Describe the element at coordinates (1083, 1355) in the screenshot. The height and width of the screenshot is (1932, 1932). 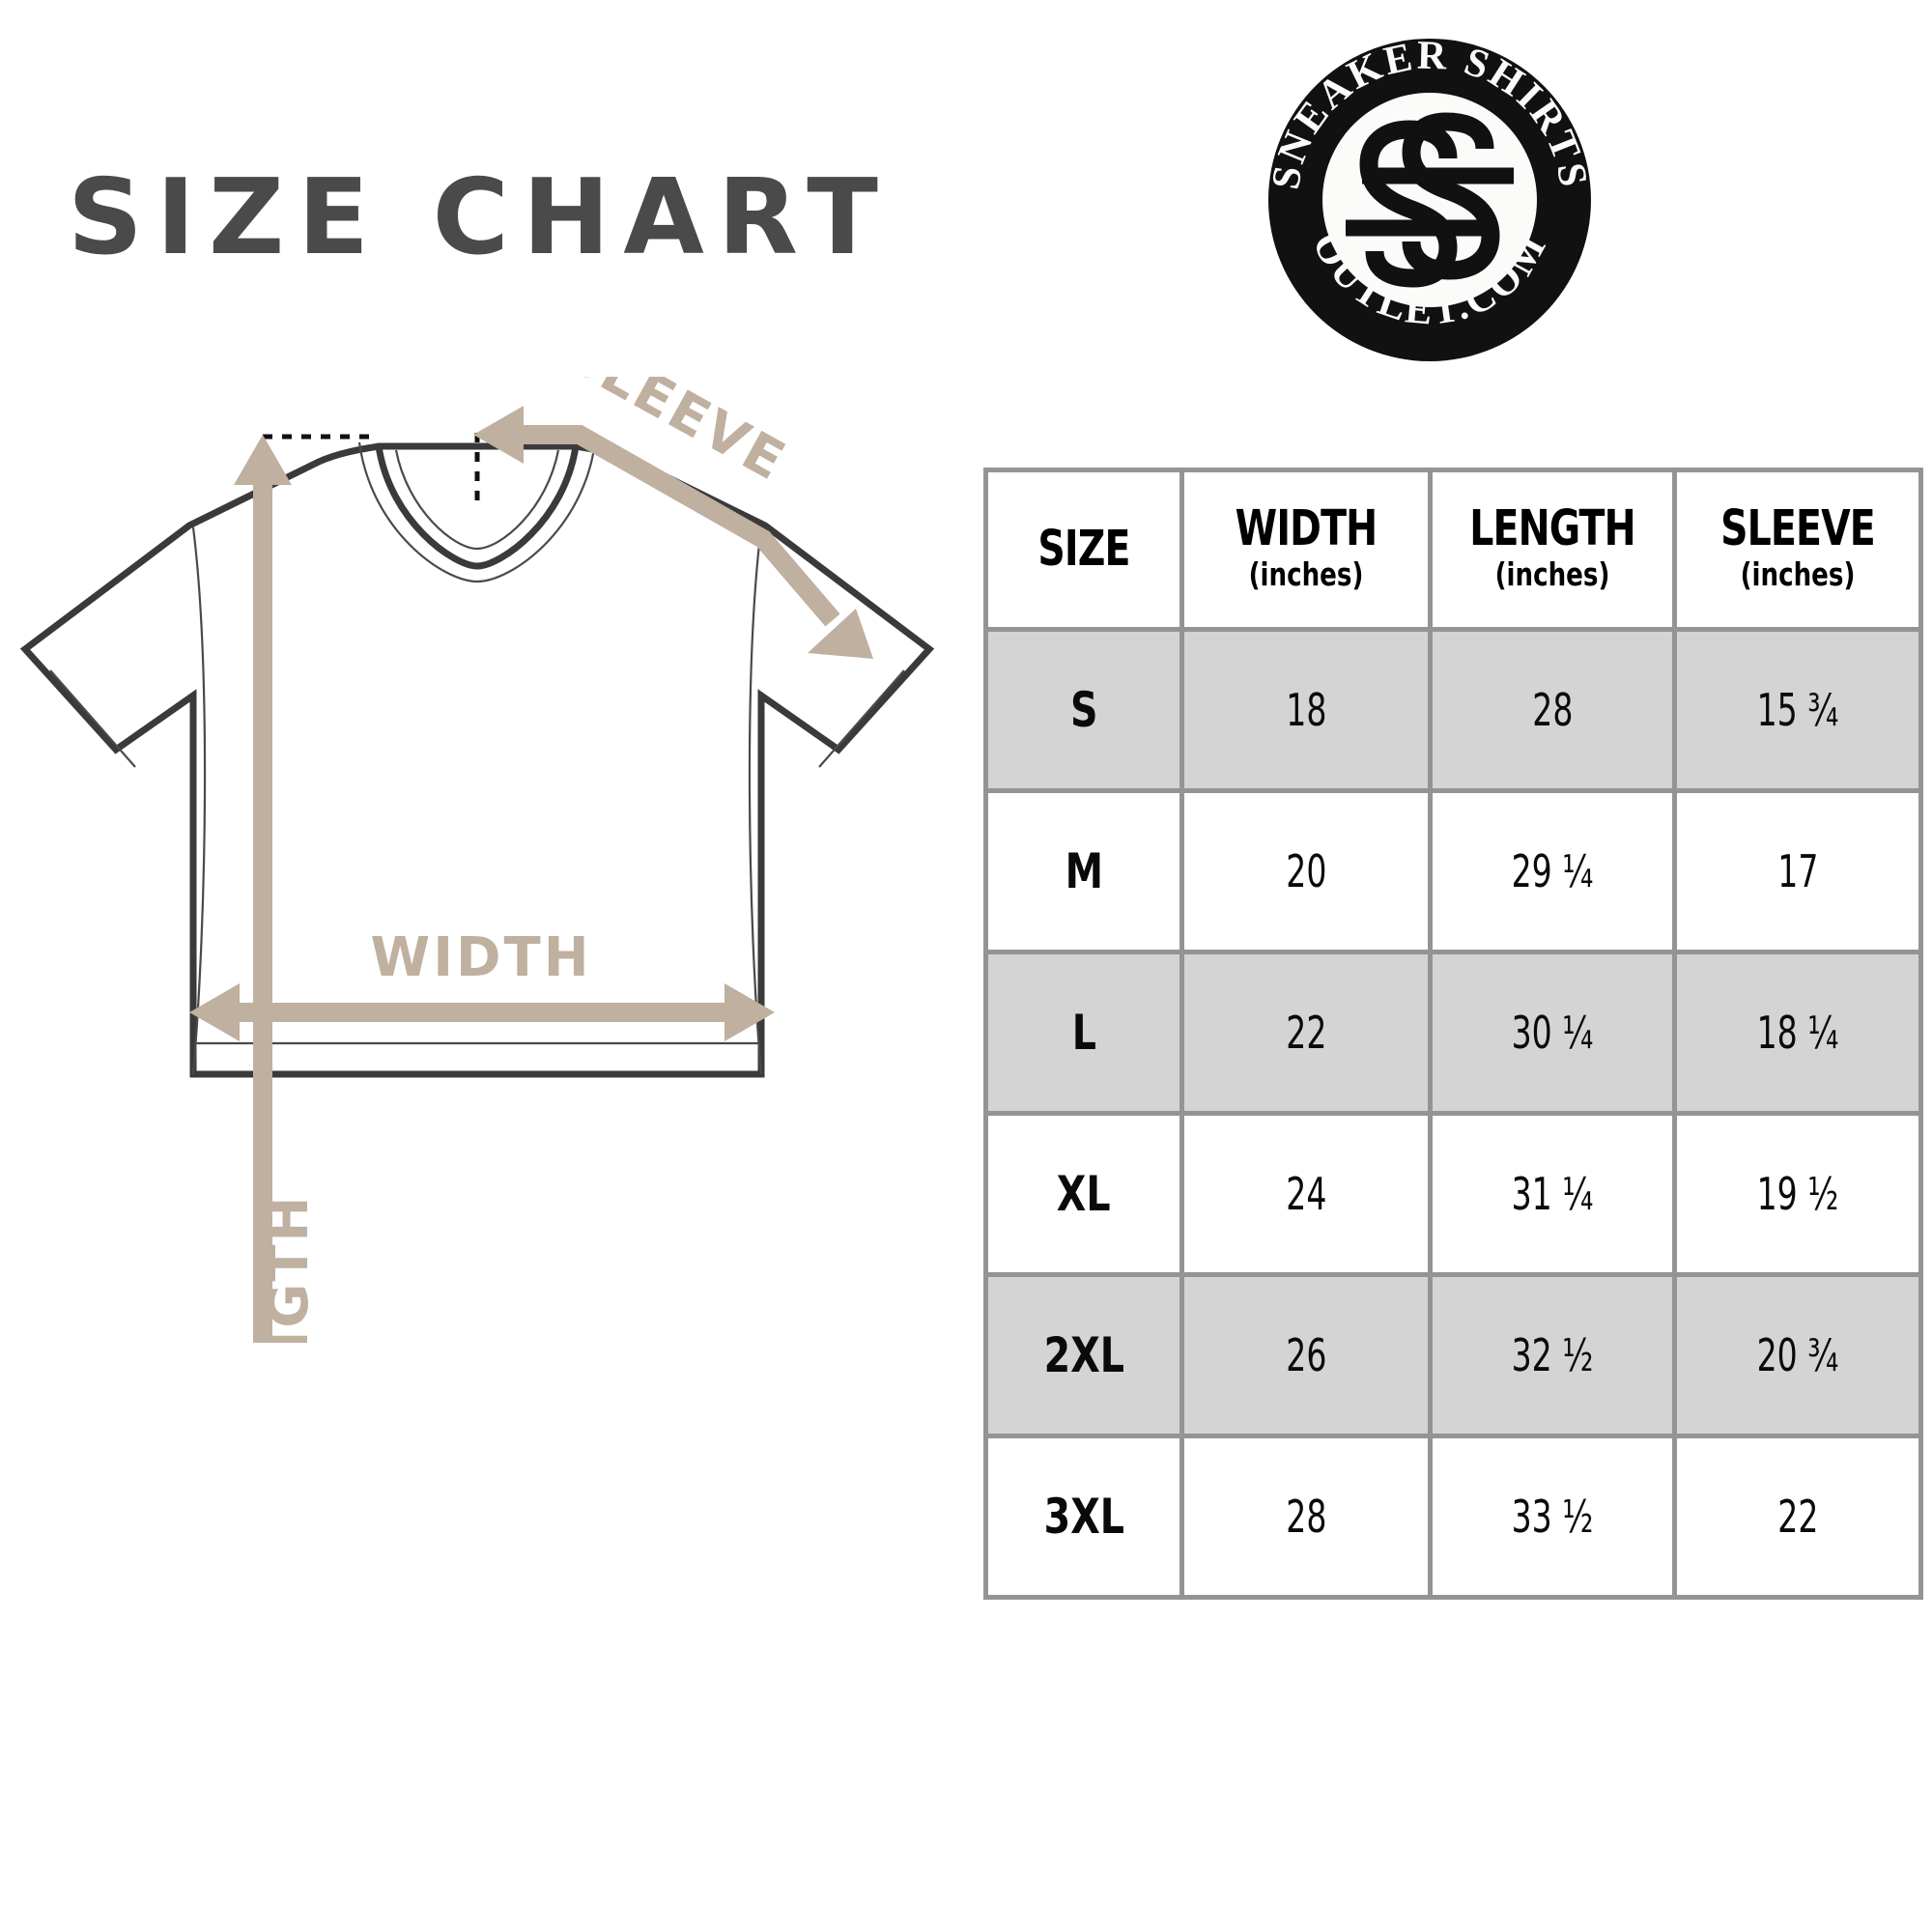
I see `cell-size: 2XL` at that location.